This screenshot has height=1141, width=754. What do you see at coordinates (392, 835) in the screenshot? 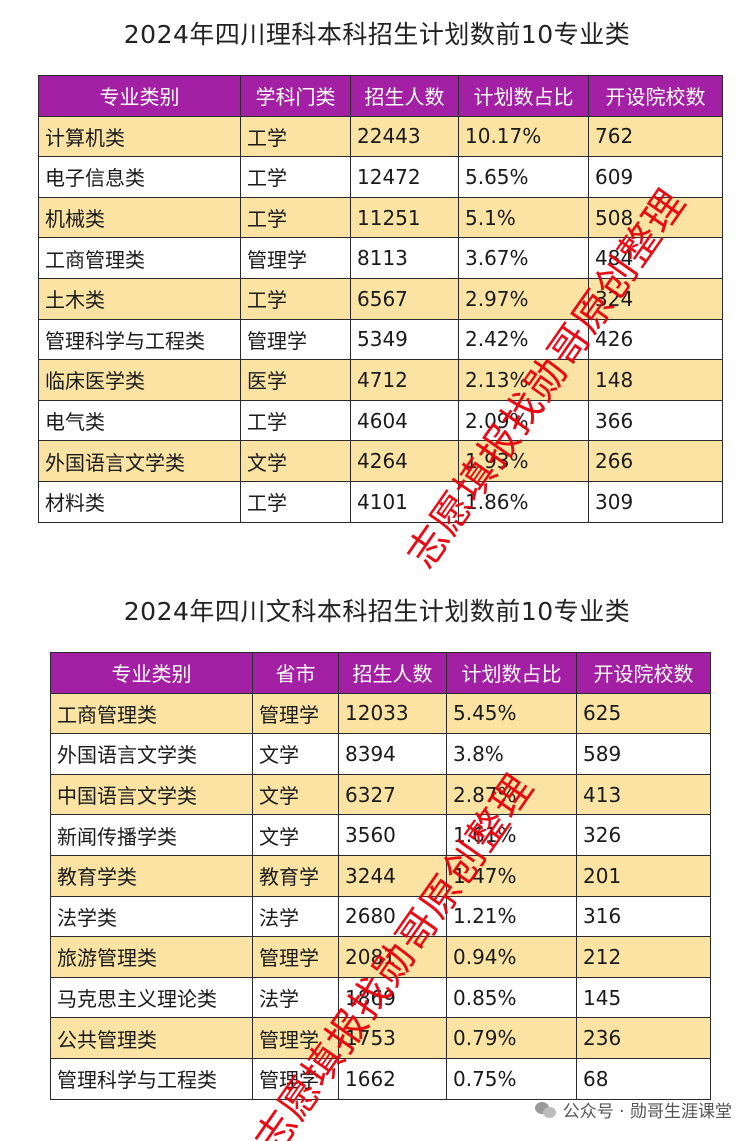
I see `table-cell: 3560` at bounding box center [392, 835].